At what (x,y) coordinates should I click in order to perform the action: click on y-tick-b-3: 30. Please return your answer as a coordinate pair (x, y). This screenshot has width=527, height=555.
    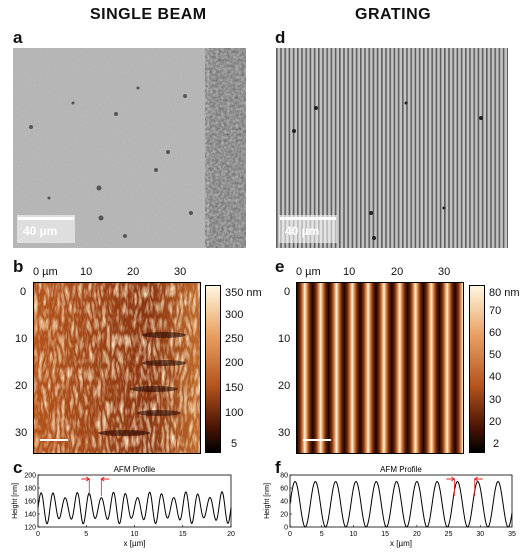
    Looking at the image, I should click on (21, 433).